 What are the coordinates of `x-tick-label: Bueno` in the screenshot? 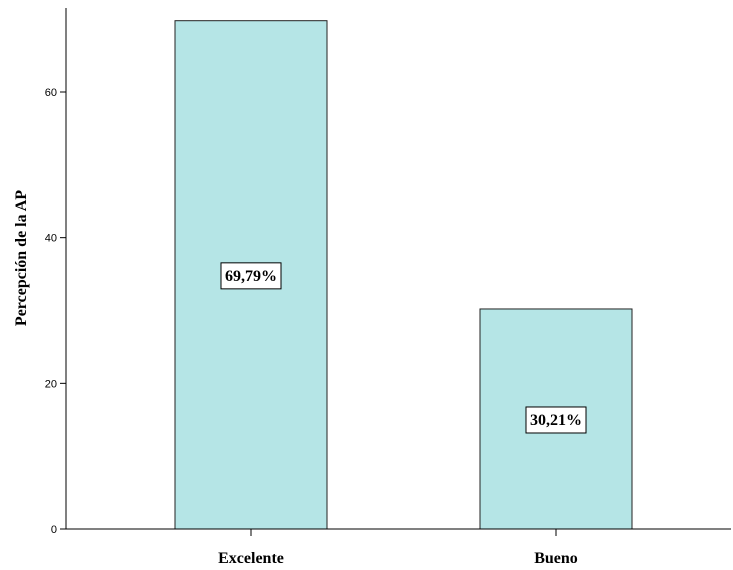 It's located at (556, 558).